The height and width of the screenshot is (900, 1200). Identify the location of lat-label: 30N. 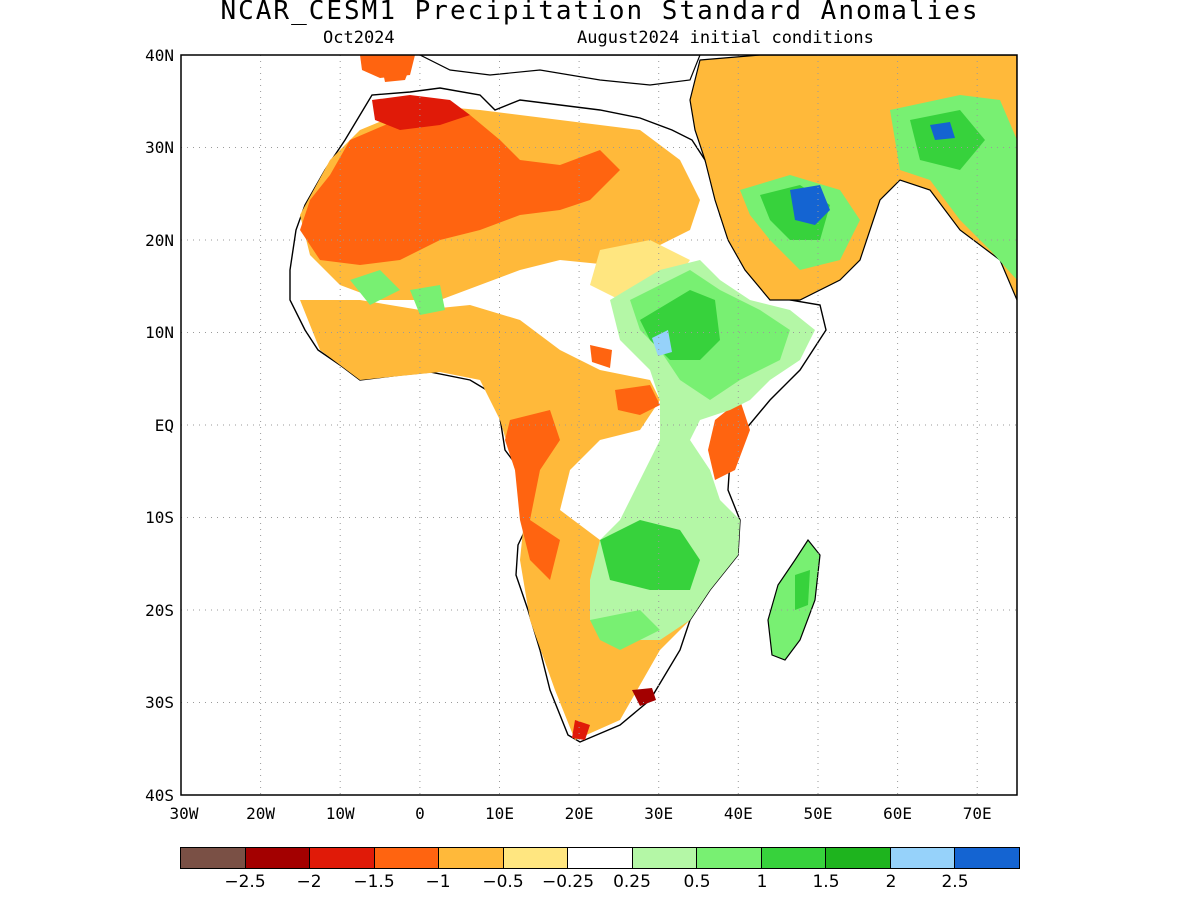
(159, 147).